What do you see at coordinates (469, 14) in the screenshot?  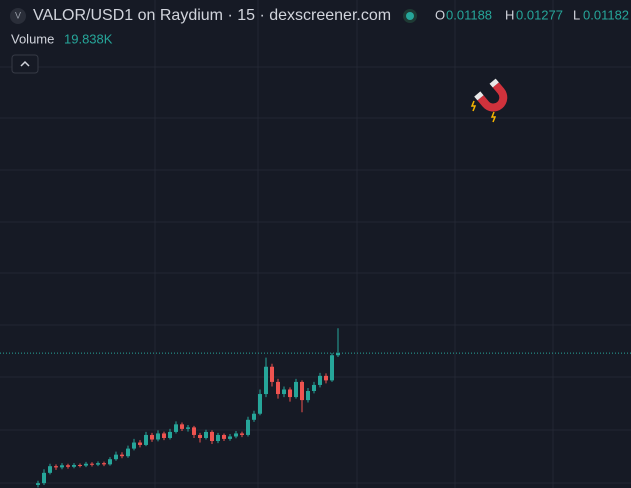 I see `ohlc-value: 0.01188` at bounding box center [469, 14].